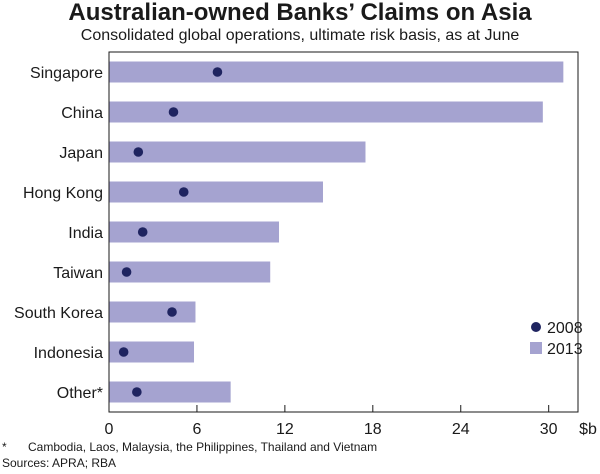 This screenshot has width=600, height=474. Describe the element at coordinates (4, 447) in the screenshot. I see `footnote-marker: *` at that location.